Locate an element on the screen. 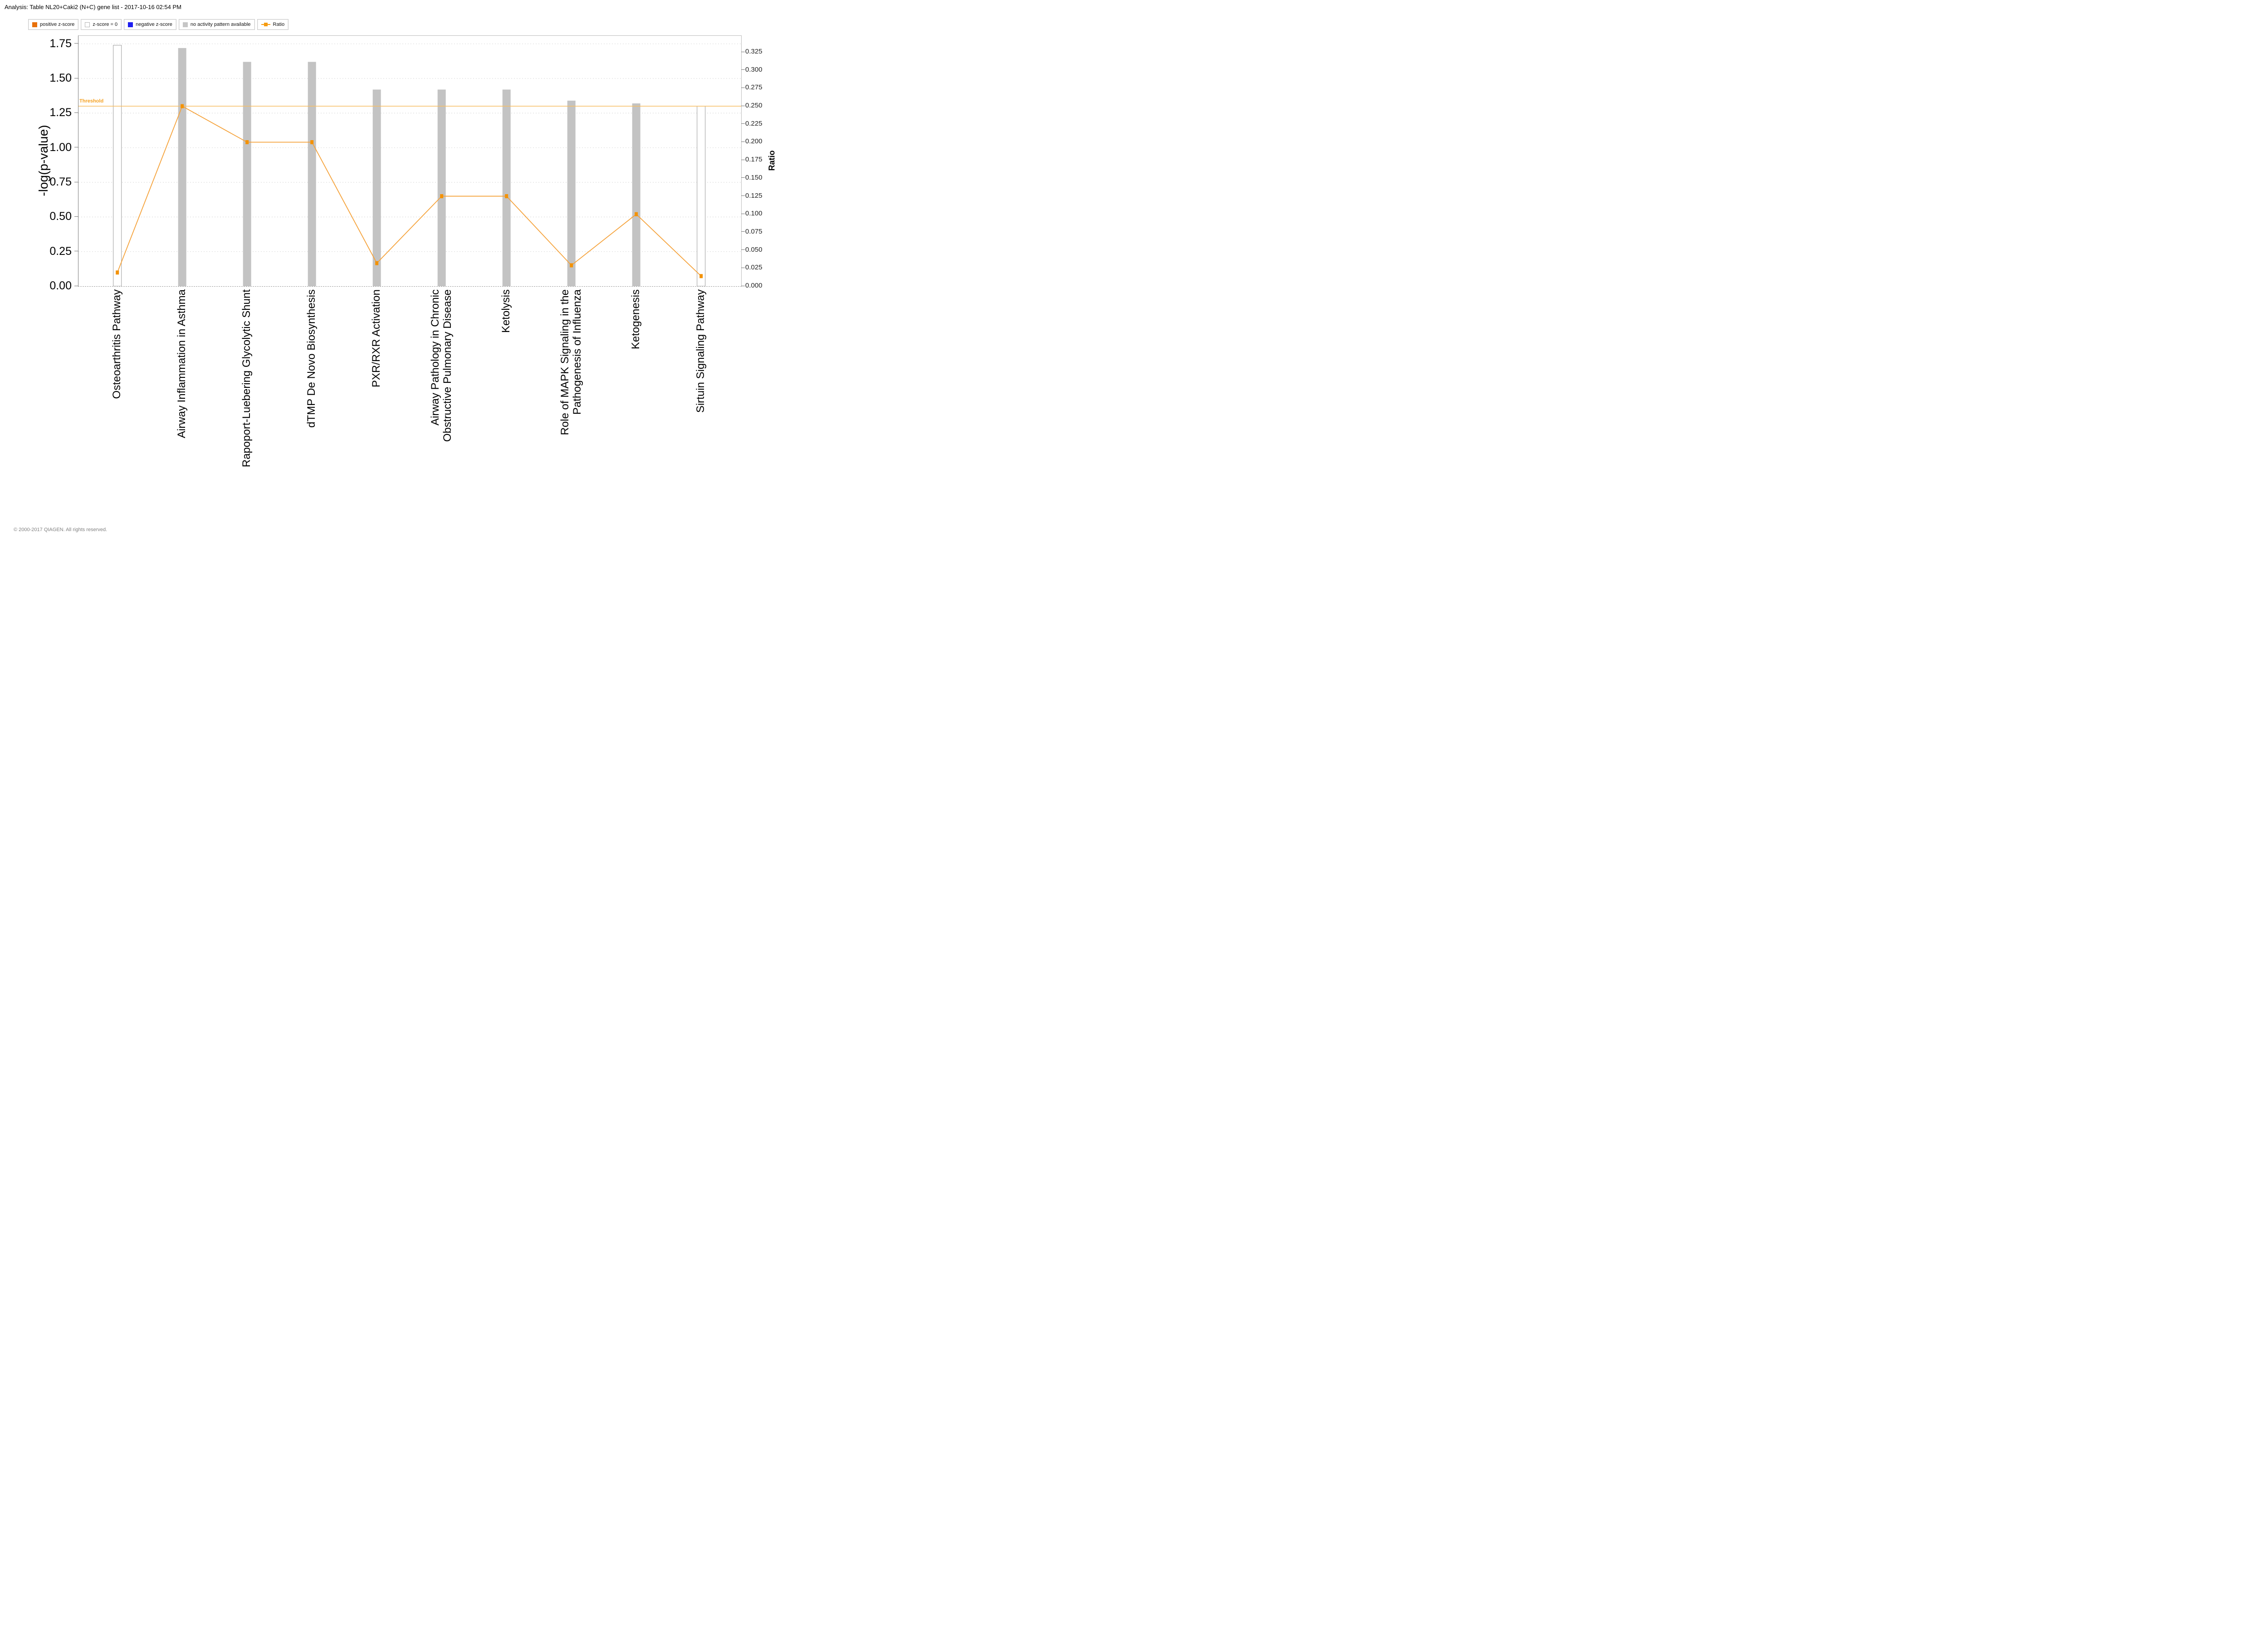 The height and width of the screenshot is (1626, 2268). left-axis-tick-label: 1.25 is located at coordinates (61, 112).